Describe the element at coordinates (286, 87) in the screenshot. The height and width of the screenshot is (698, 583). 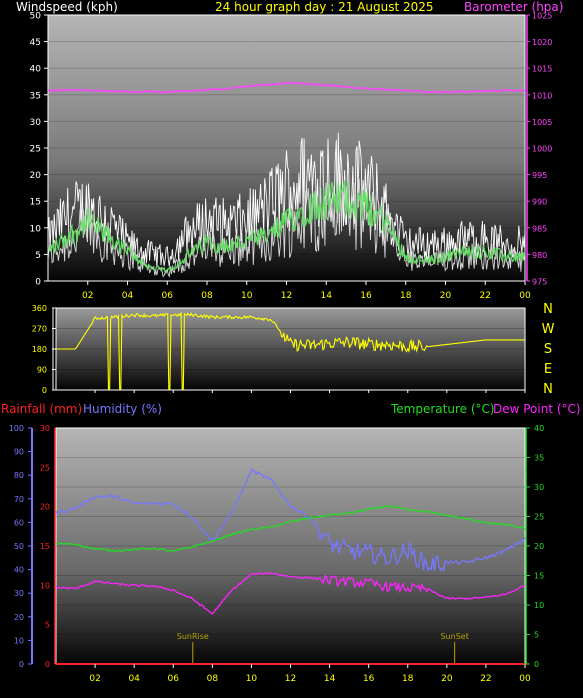
I see `barometer-line` at that location.